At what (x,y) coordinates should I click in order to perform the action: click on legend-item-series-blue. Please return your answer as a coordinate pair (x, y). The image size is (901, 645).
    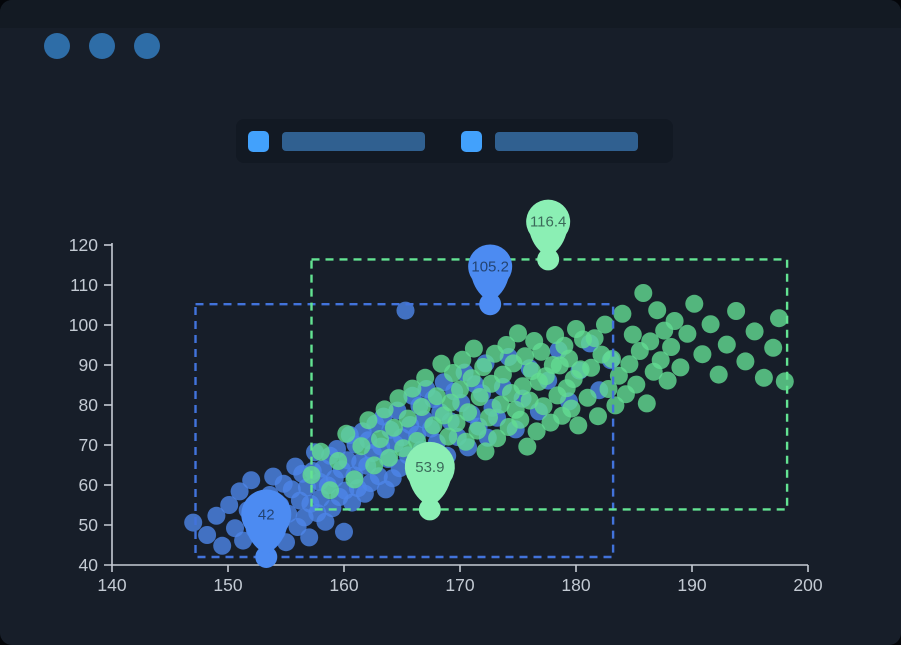
    Looking at the image, I should click on (336, 141).